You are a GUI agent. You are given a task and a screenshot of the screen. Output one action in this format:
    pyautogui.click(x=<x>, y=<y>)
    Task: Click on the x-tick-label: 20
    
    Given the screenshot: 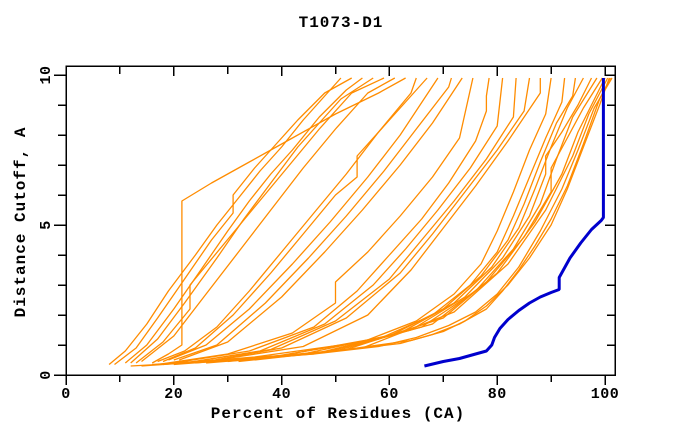 What is the action you would take?
    pyautogui.click(x=173, y=394)
    